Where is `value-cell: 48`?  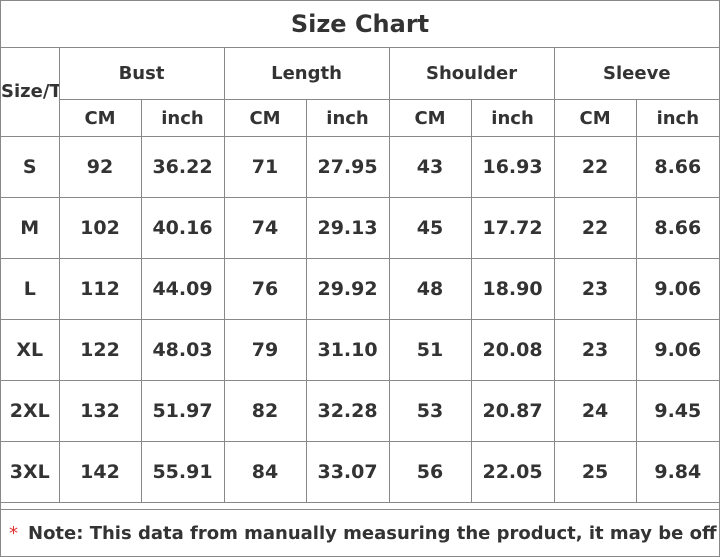 value-cell: 48 is located at coordinates (430, 289).